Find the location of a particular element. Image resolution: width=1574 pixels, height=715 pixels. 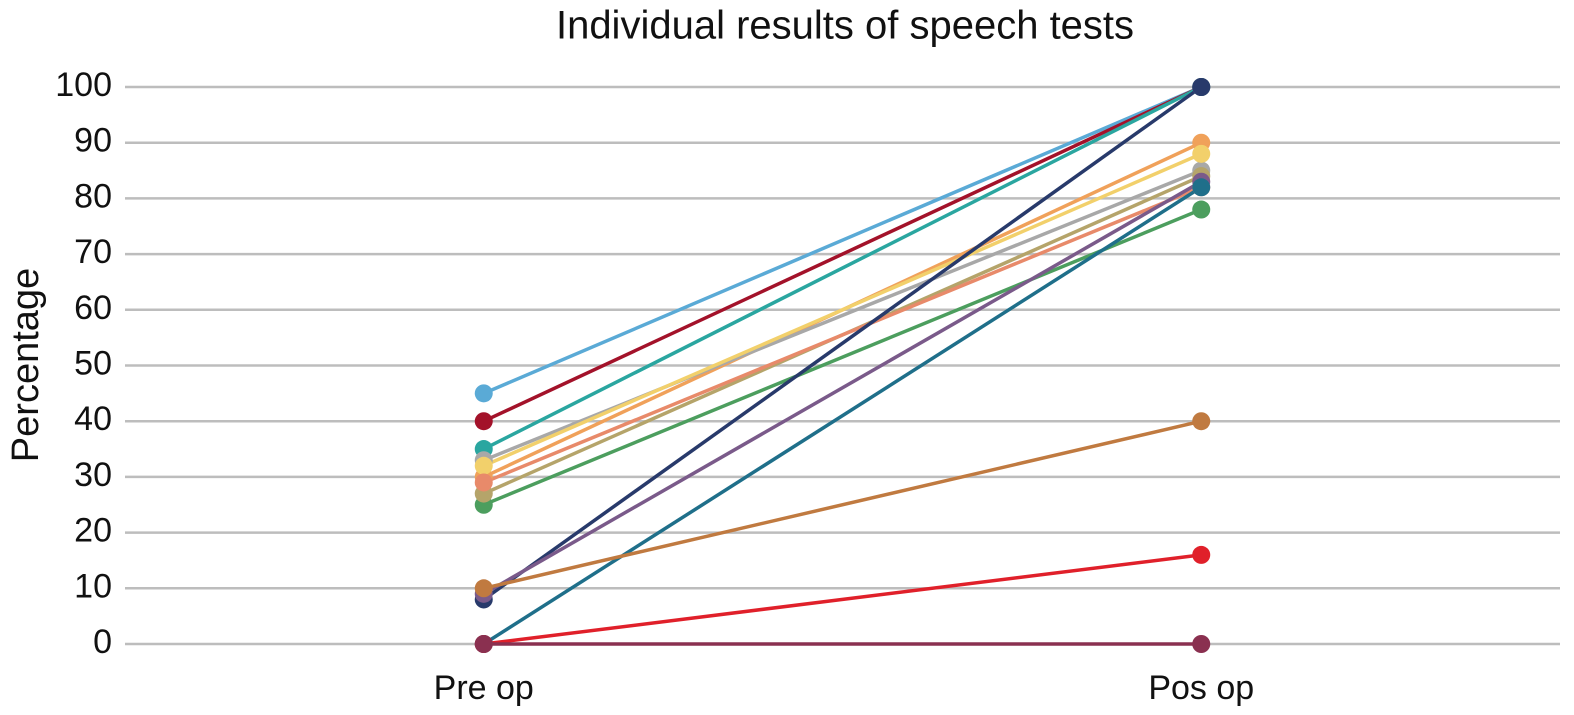

y-axis-label: Percentage is located at coordinates (26, 365).